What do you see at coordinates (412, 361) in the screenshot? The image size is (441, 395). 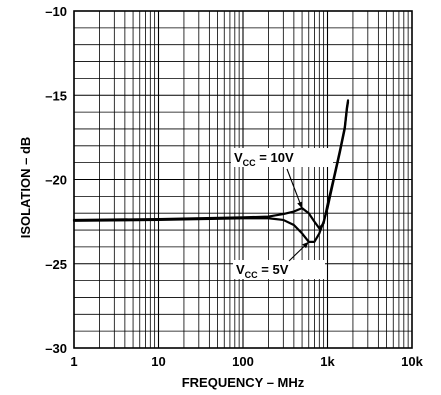 I see `x-tick-label: 10k` at bounding box center [412, 361].